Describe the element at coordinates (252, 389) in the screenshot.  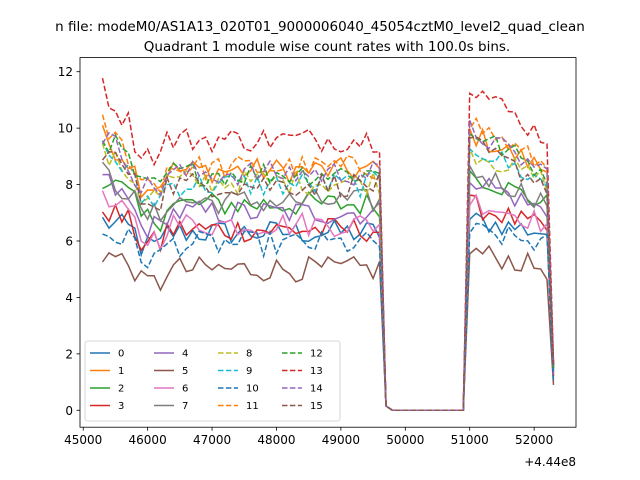
I see `legend-label-10: 10` at that location.